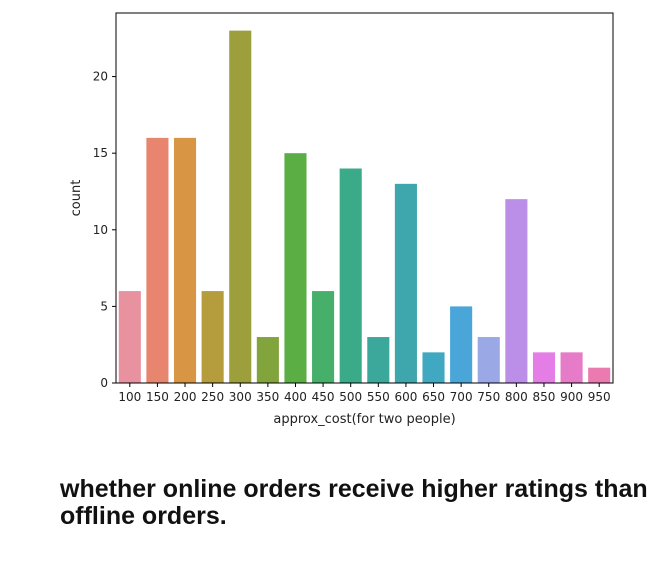 This screenshot has width=669, height=582. What do you see at coordinates (100, 77) in the screenshot?
I see `y-tick-label: 20` at bounding box center [100, 77].